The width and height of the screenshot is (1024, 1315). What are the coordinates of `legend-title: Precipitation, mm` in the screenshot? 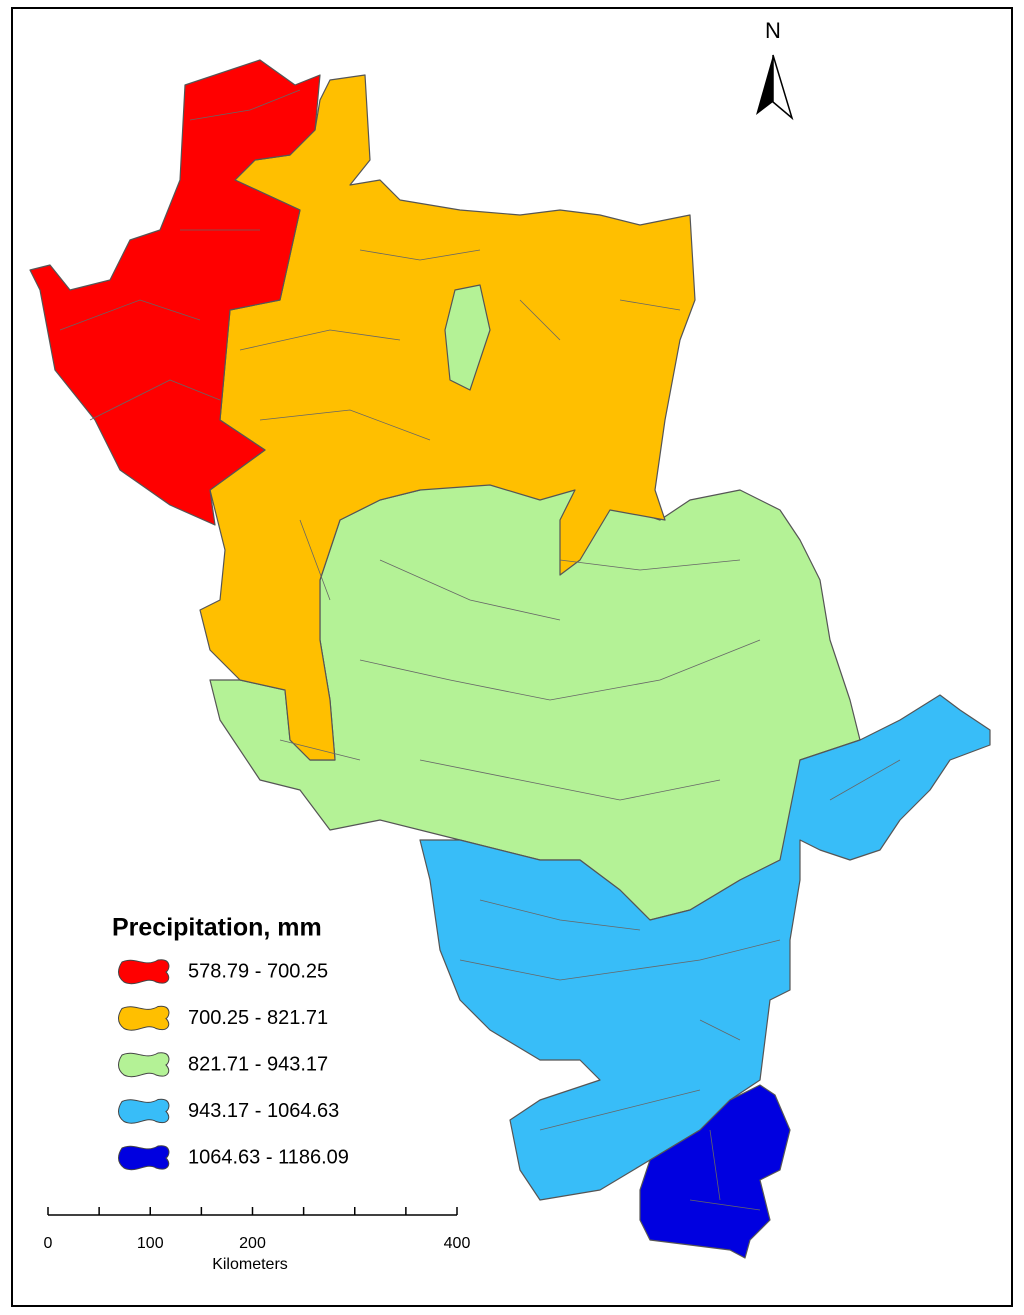 It's located at (217, 928).